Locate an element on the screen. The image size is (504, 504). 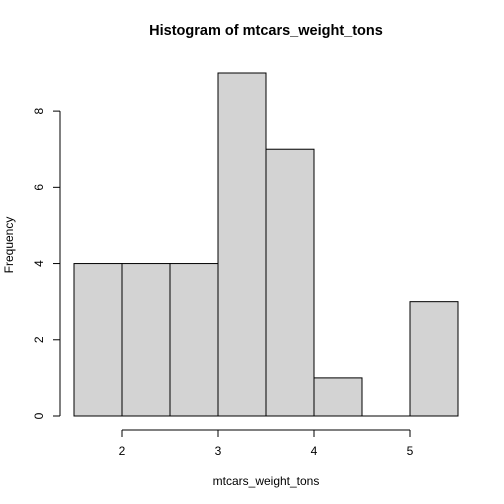
x-axis: 2 3 4 5 is located at coordinates (266, 443).